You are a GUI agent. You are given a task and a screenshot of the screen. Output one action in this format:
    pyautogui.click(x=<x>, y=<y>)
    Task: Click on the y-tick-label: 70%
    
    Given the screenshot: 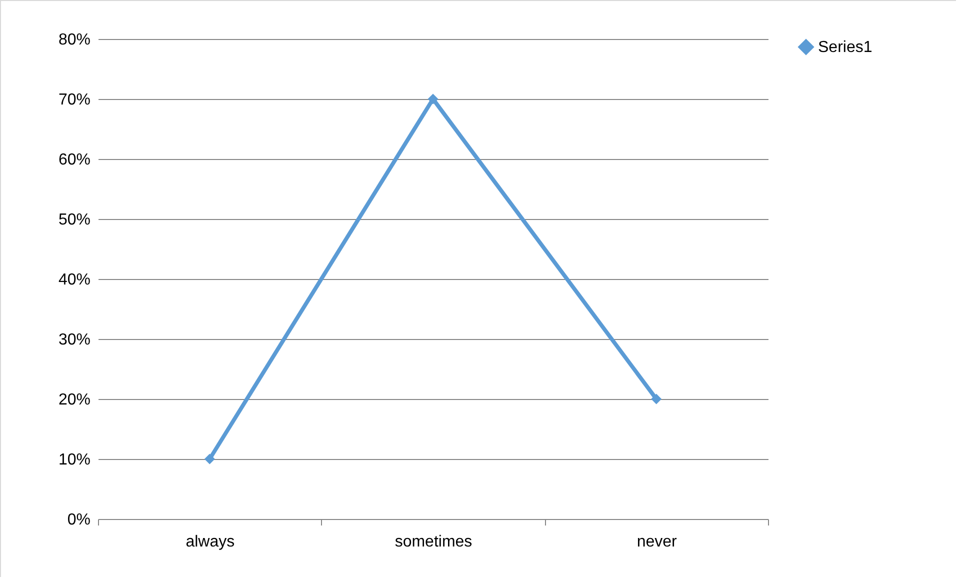 What is the action you would take?
    pyautogui.click(x=74, y=100)
    